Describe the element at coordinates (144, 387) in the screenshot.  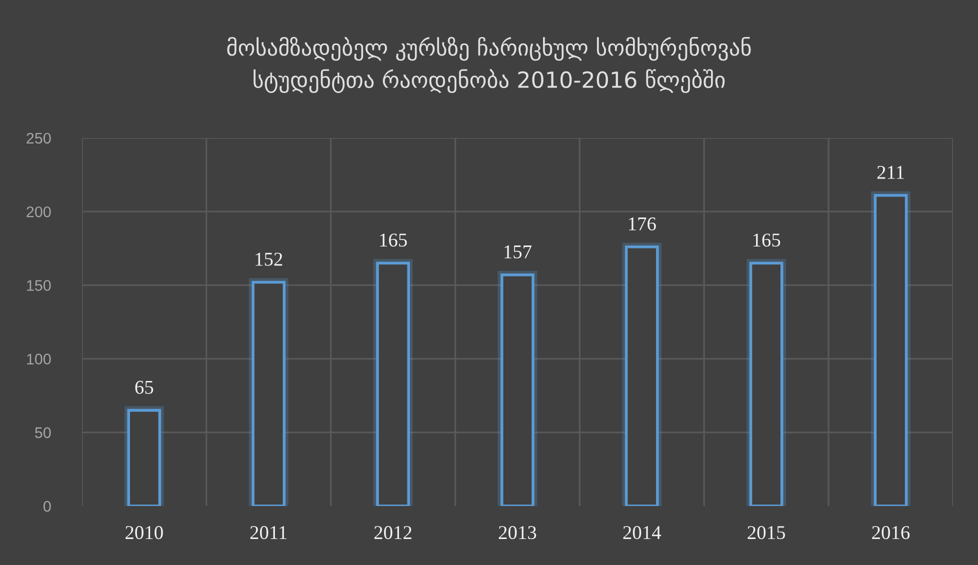
I see `data-label: 65` at that location.